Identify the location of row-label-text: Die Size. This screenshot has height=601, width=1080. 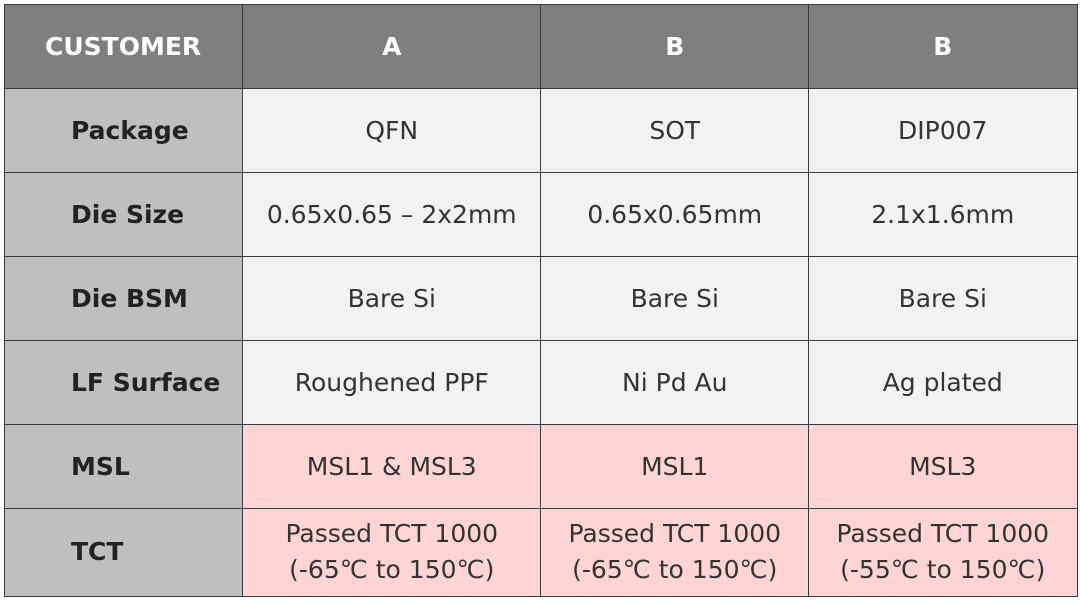
(128, 214).